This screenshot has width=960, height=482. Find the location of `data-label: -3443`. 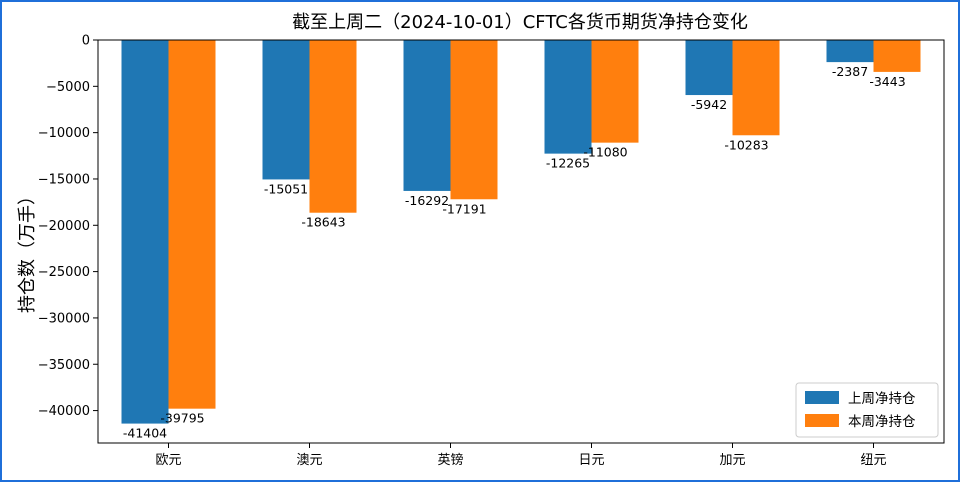

data-label: -3443 is located at coordinates (887, 81).